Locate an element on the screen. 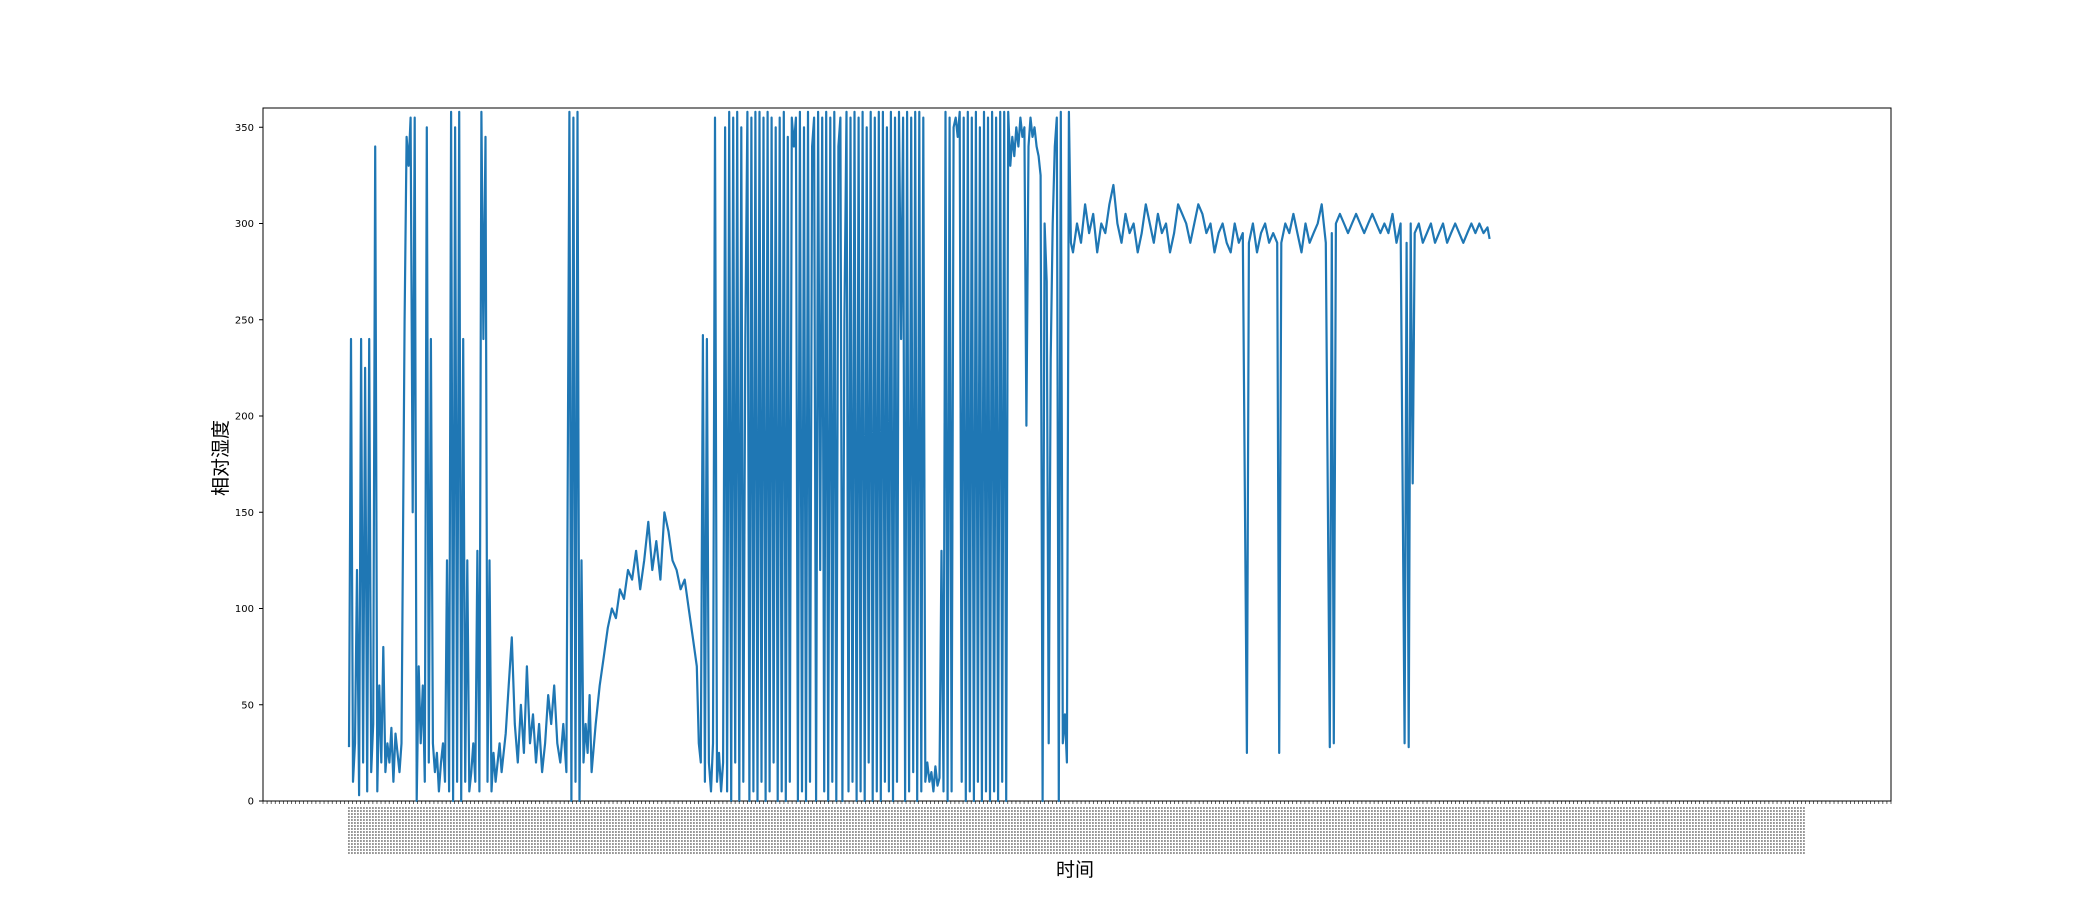 This screenshot has width=2100, height=900. y-tick-label: 200 is located at coordinates (244, 417).